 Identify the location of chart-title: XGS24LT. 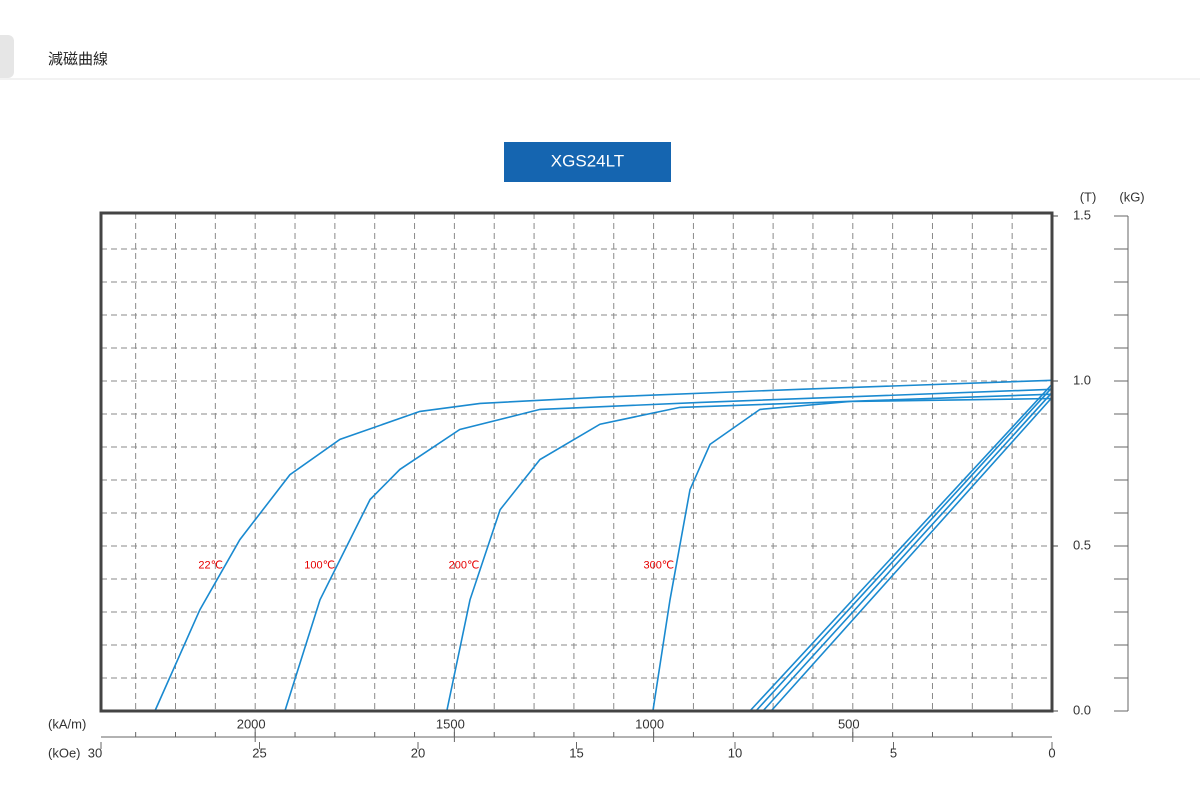
(587, 160).